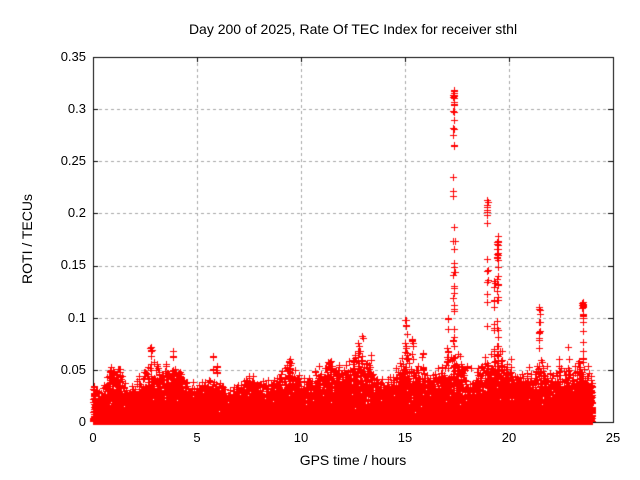 The image size is (640, 480). What do you see at coordinates (73, 369) in the screenshot?
I see `y-tick-label-005: 0.05` at bounding box center [73, 369].